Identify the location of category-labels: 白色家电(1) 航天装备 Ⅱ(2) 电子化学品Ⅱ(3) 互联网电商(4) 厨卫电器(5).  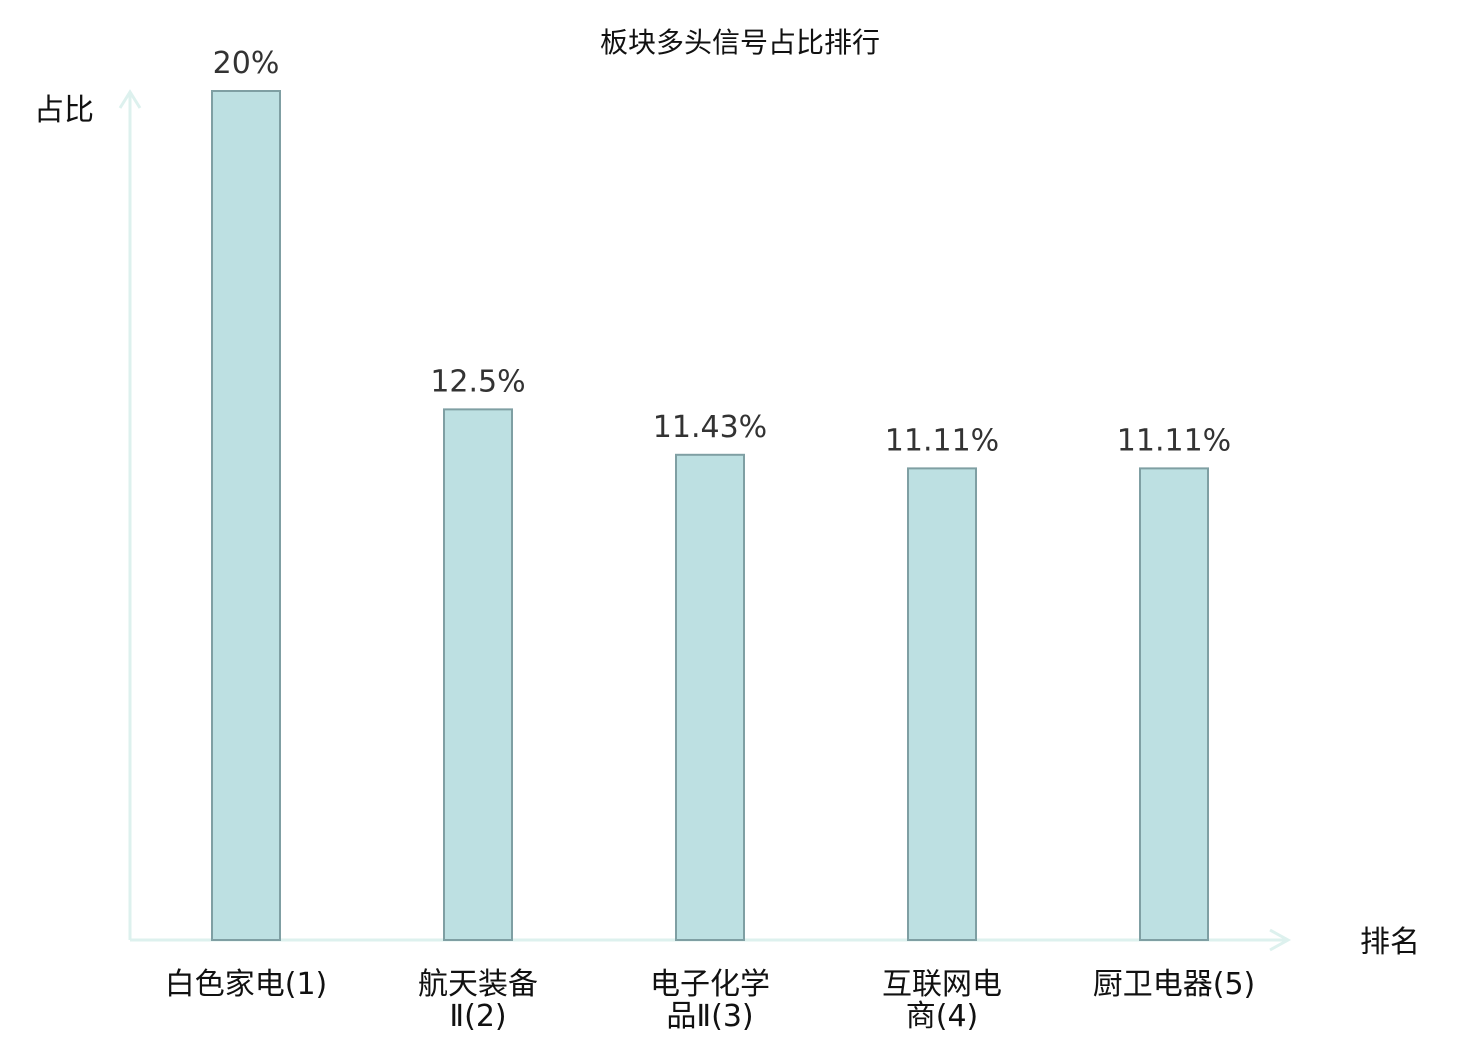
(710, 1000).